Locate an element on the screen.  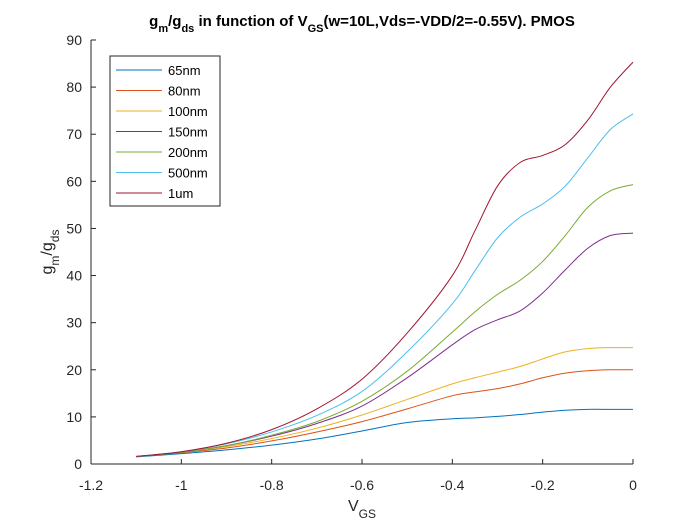
y-tick-label: 10 is located at coordinates (74, 417).